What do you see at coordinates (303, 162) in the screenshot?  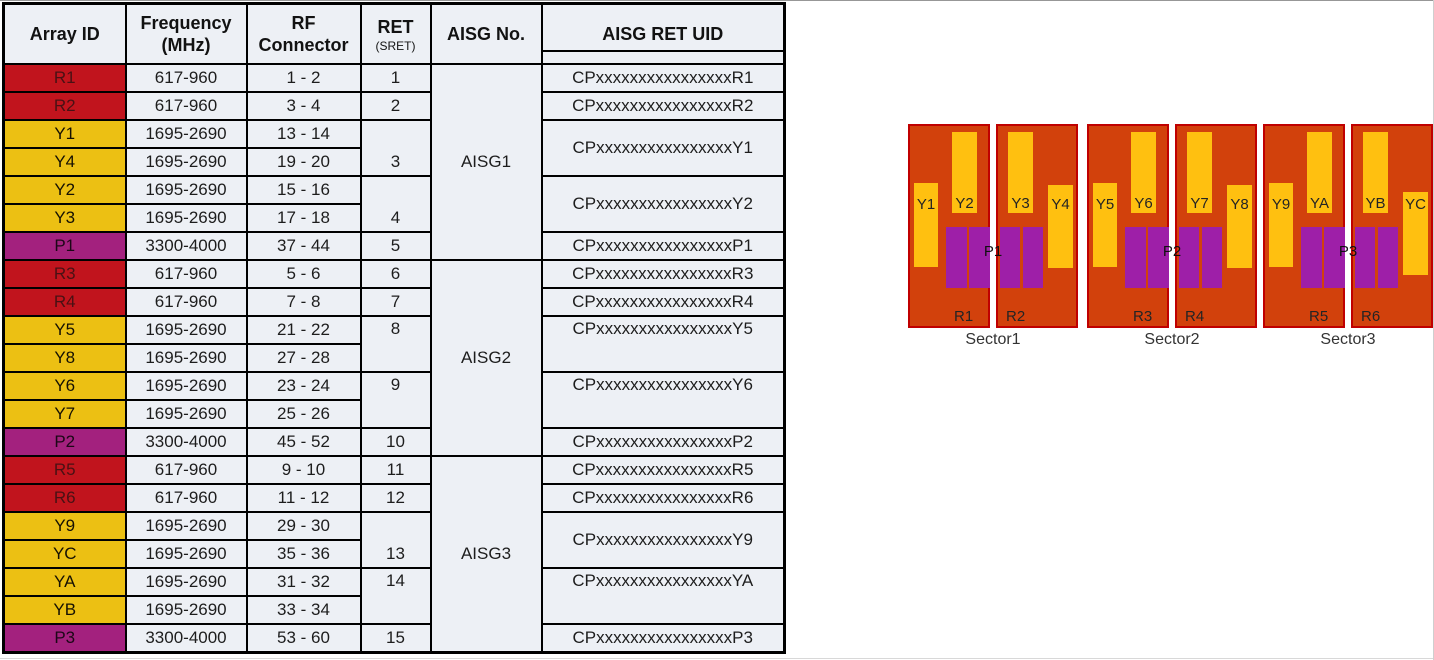 I see `cell-rf-connector: 19 - 20` at bounding box center [303, 162].